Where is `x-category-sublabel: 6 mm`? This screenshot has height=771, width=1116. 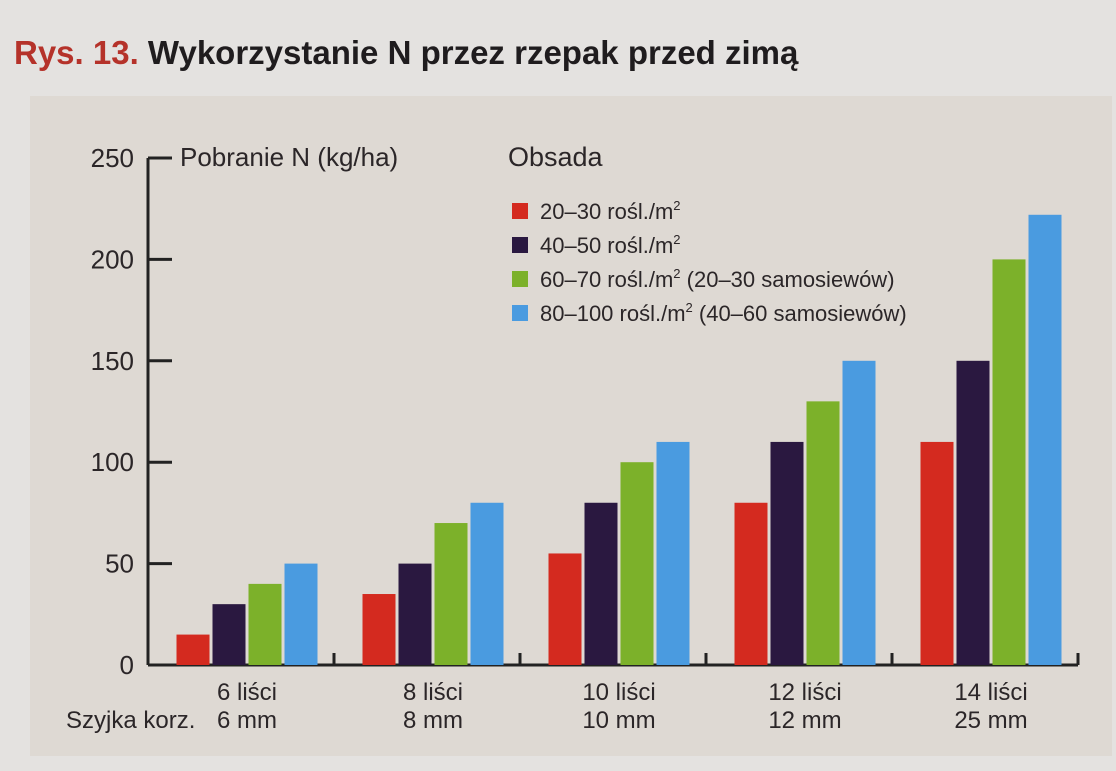
x-category-sublabel: 6 mm is located at coordinates (247, 720).